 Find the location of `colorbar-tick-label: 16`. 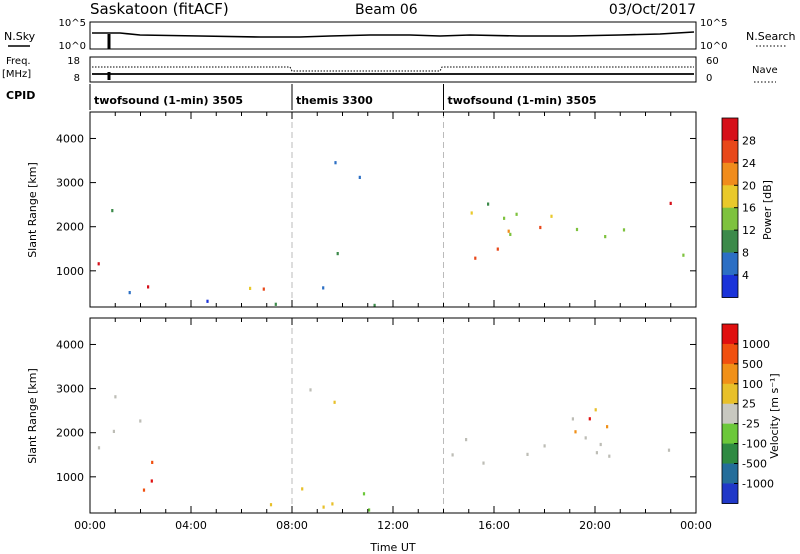

colorbar-tick-label: 16 is located at coordinates (749, 208).